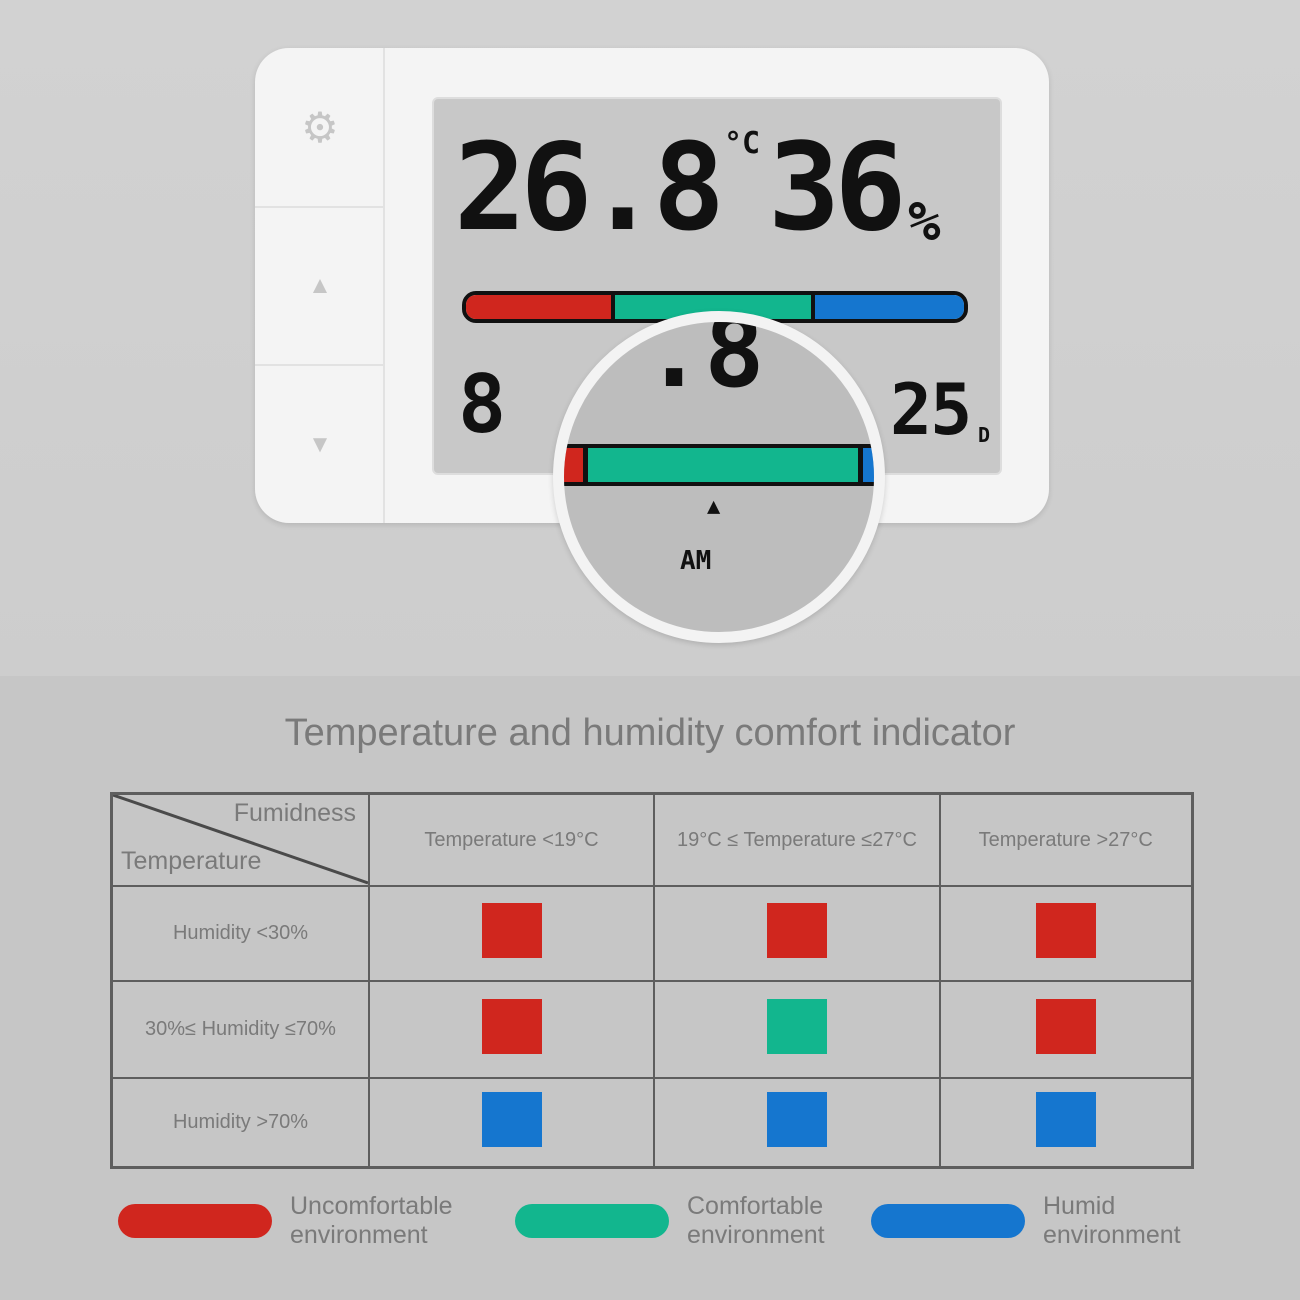  I want to click on up-button: ▲, so click(320, 285).